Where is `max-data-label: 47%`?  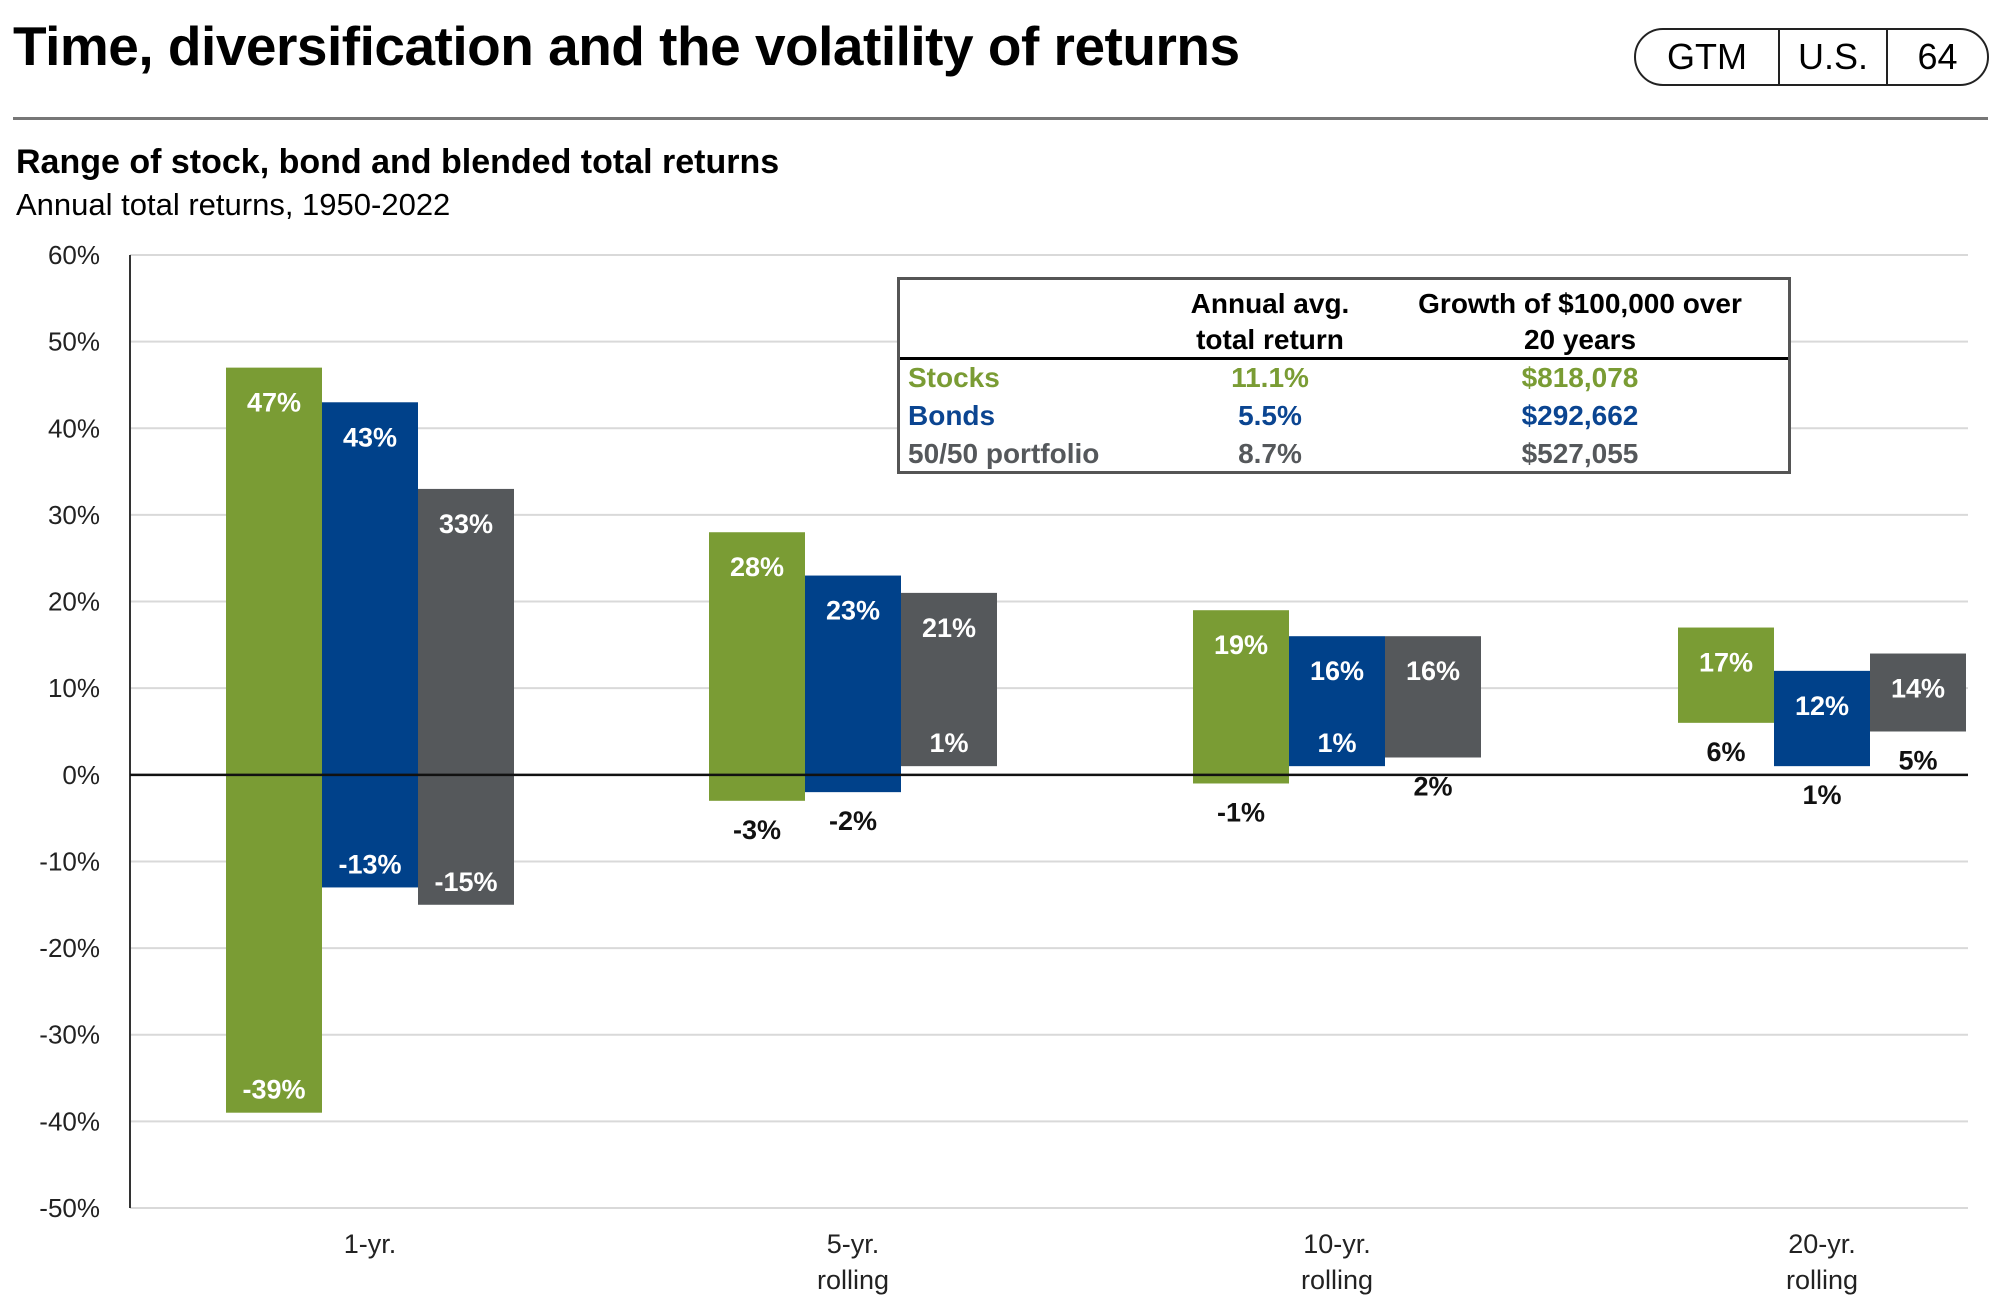 max-data-label: 47% is located at coordinates (274, 403).